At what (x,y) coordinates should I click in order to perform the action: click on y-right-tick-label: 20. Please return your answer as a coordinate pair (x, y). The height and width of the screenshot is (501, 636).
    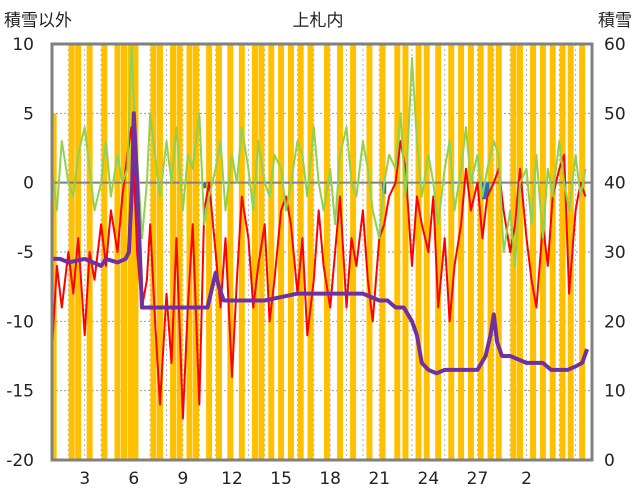
    Looking at the image, I should click on (615, 322).